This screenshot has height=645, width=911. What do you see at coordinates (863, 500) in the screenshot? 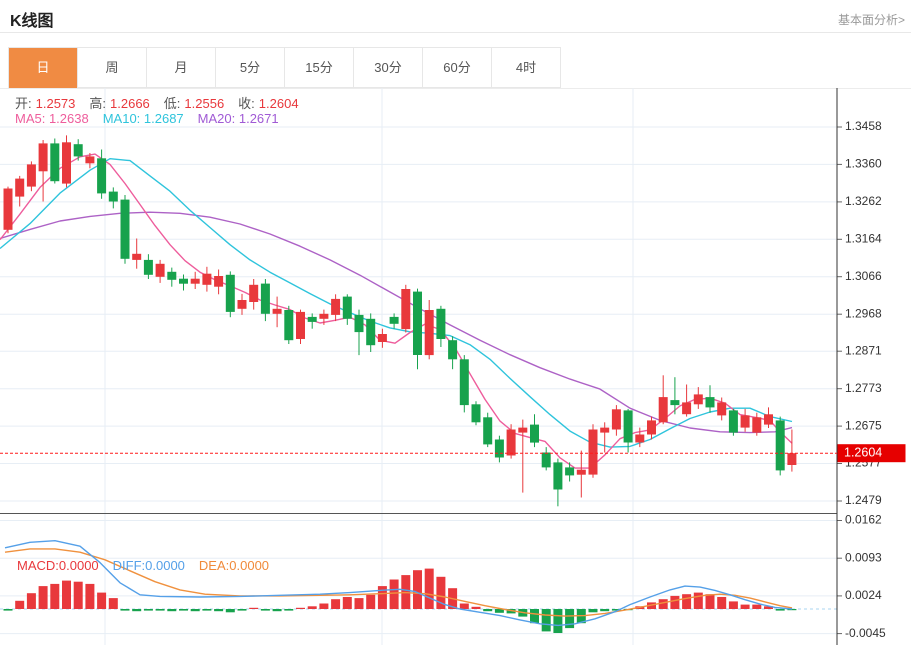
I see `y-axis-label: 1.2479` at bounding box center [863, 500].